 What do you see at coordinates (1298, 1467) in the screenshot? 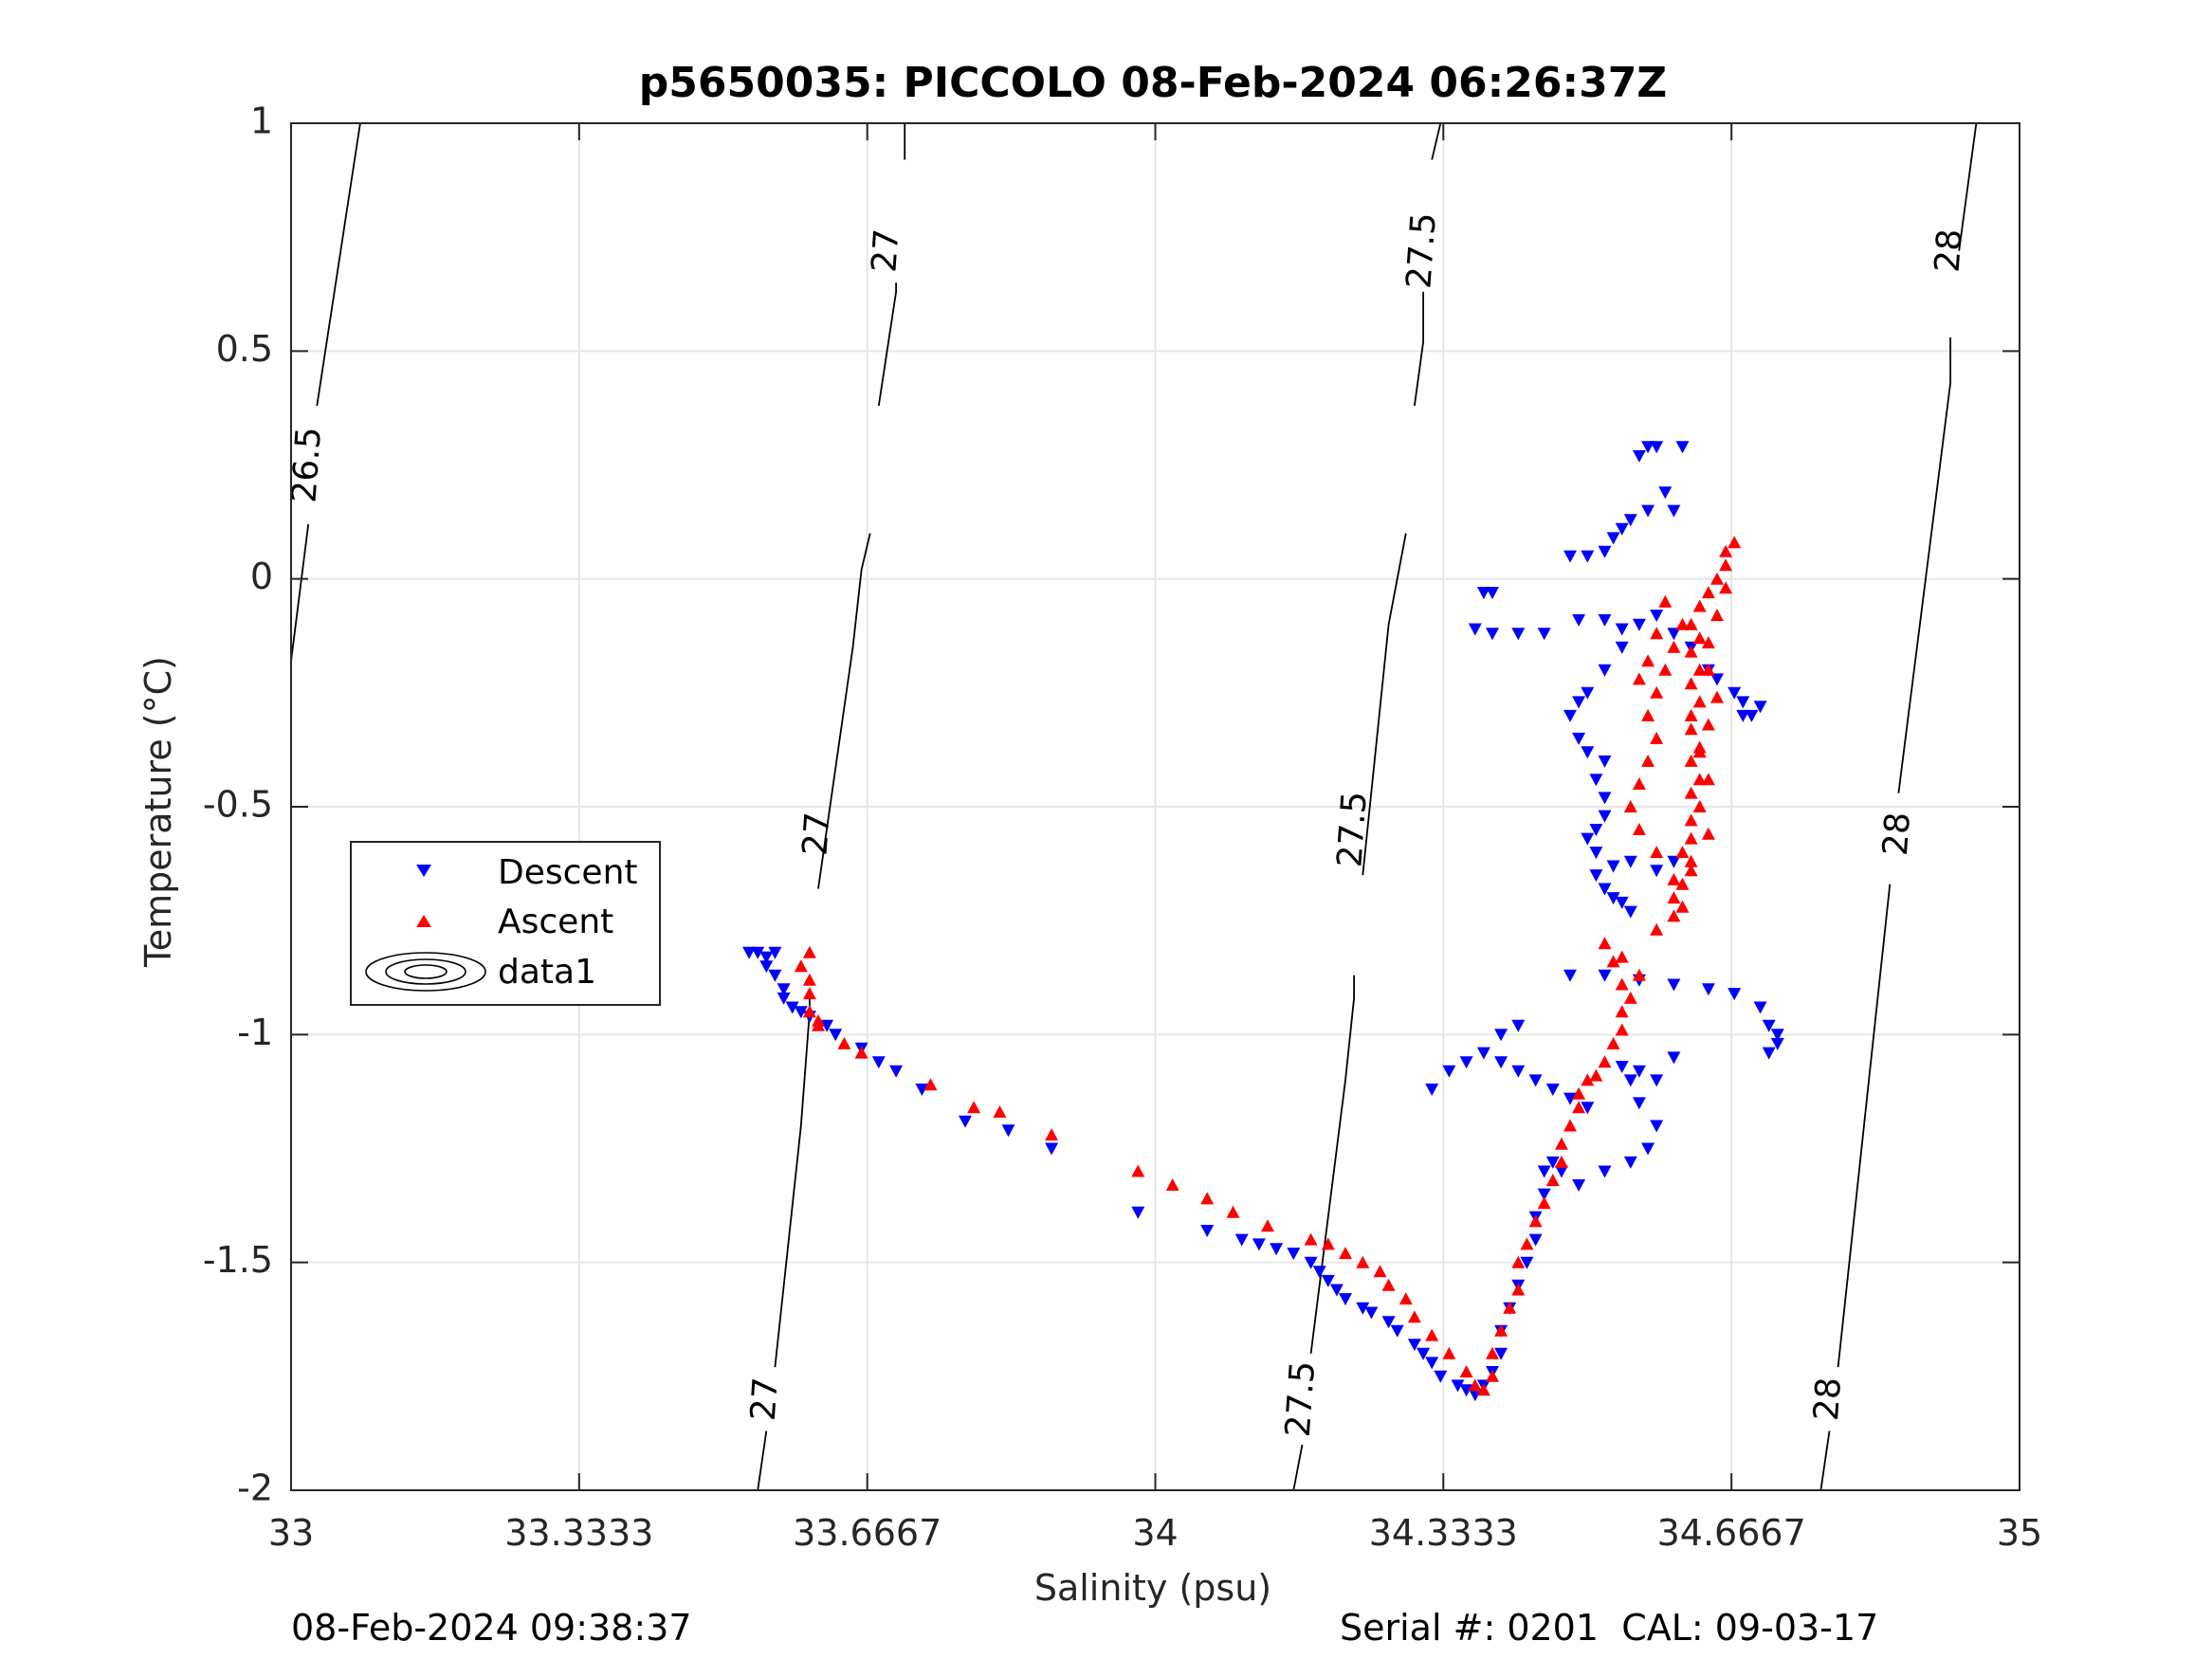
I see `contour-line-27.5` at bounding box center [1298, 1467].